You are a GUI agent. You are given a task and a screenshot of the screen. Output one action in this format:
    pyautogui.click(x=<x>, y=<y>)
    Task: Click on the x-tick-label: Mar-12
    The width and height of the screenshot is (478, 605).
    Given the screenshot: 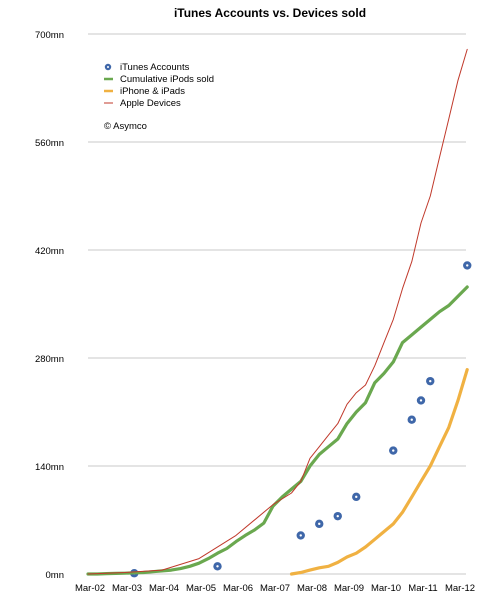 What is the action you would take?
    pyautogui.click(x=460, y=588)
    